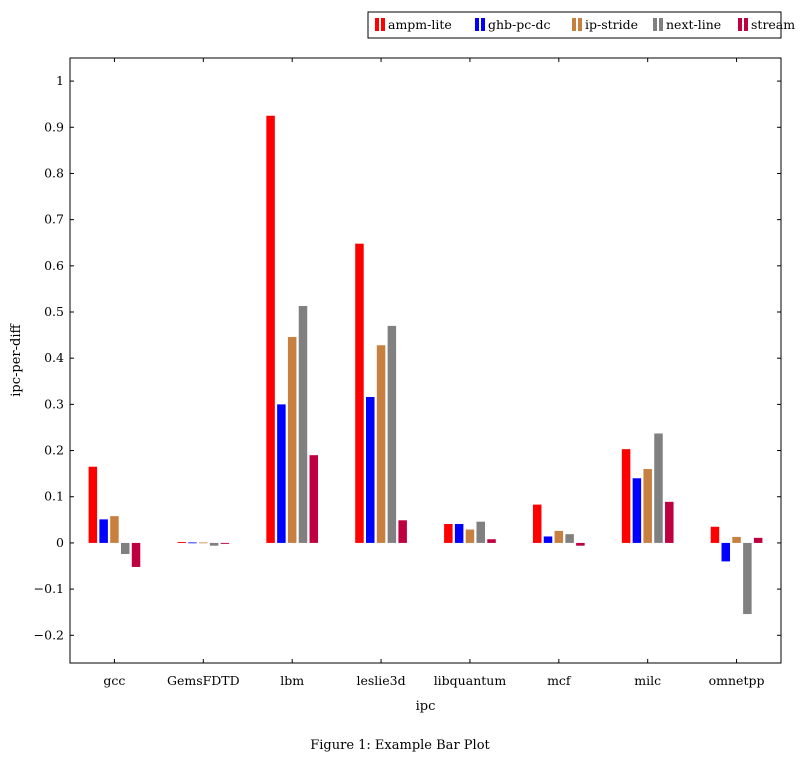  What do you see at coordinates (693, 24) in the screenshot?
I see `legend-label-next-line: next-line` at bounding box center [693, 24].